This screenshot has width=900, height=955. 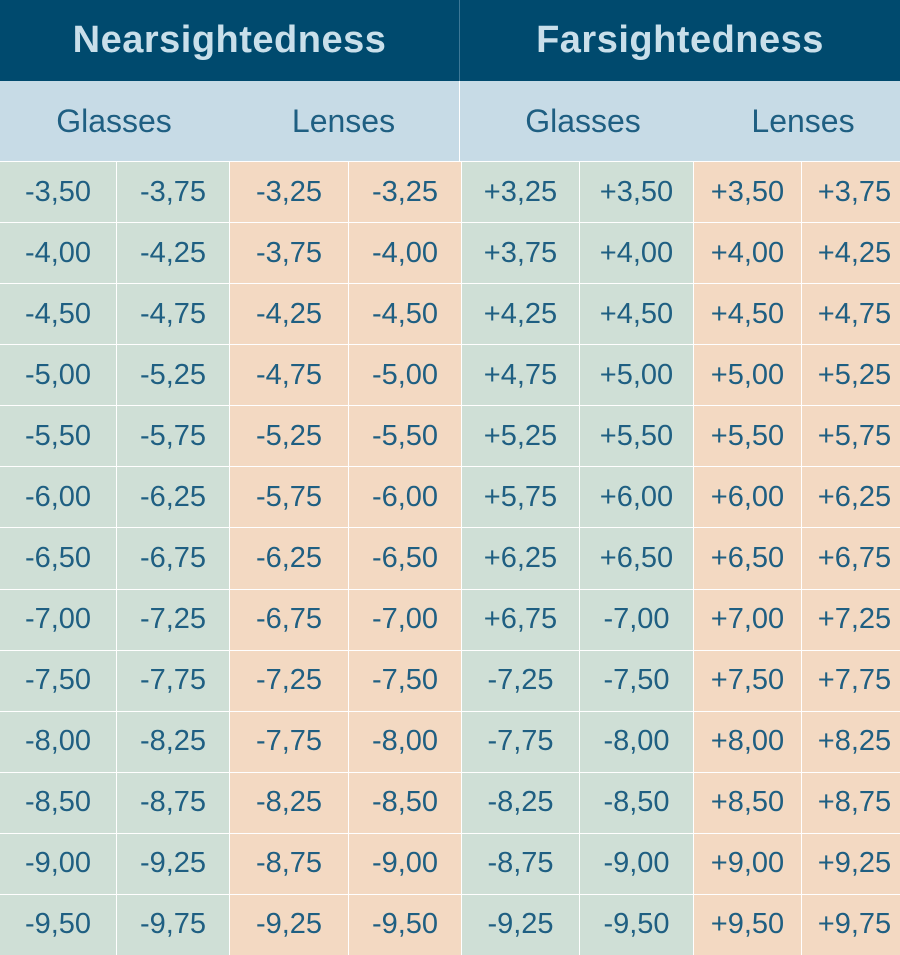 I want to click on table-cell-far-glasses-1: +3,75, so click(x=520, y=253).